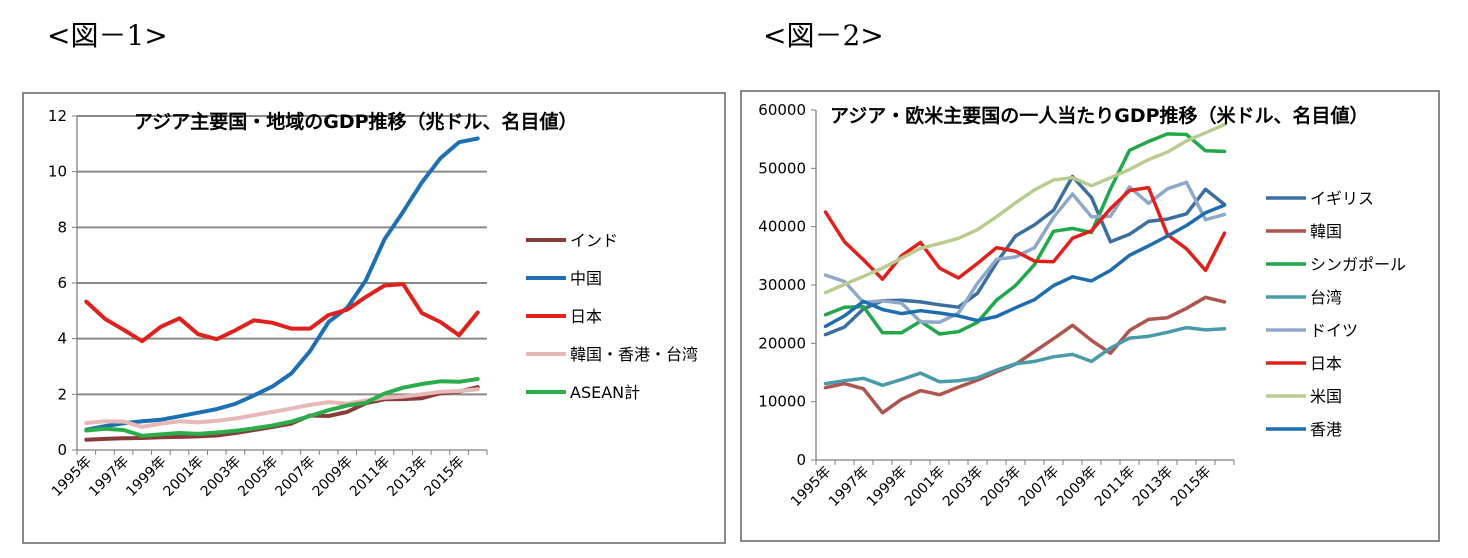 Image resolution: width=1468 pixels, height=558 pixels. Describe the element at coordinates (782, 343) in the screenshot. I see `chart2-y-tick-label: 20000` at that location.